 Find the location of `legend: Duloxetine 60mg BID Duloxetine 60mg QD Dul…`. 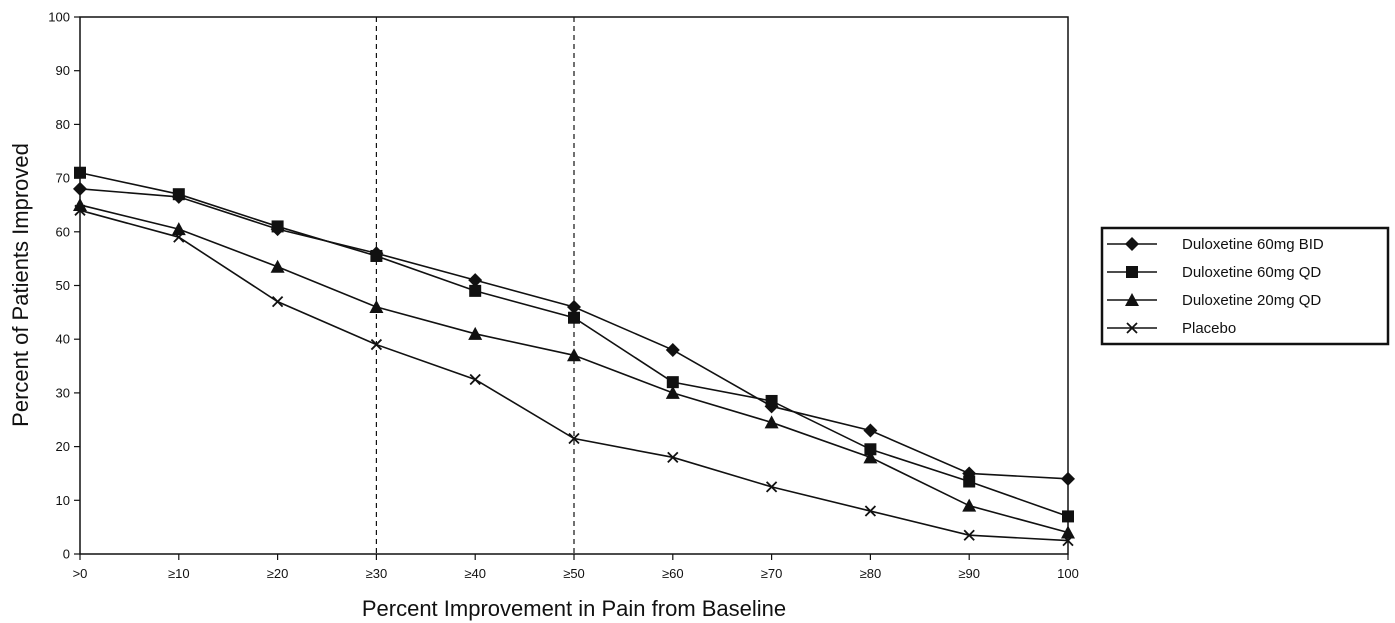

legend: Duloxetine 60mg BID Duloxetine 60mg QD Dul… is located at coordinates (1245, 286).